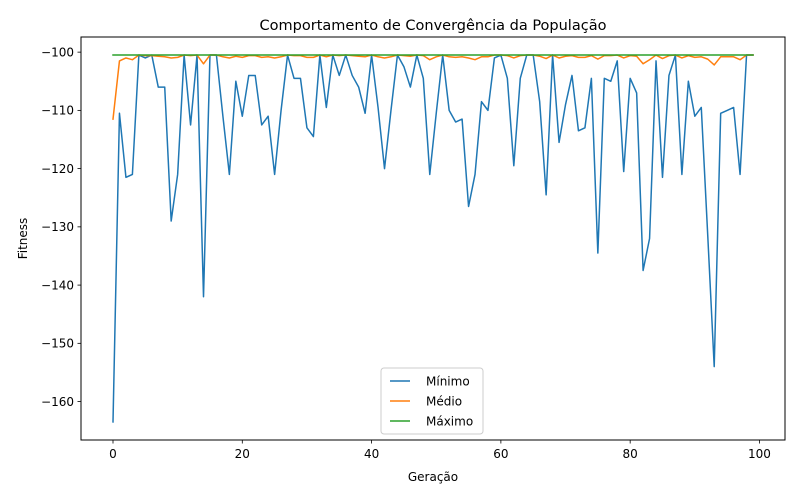 This screenshot has width=800, height=500. Describe the element at coordinates (440, 450) in the screenshot. I see `x-axis-ticks: 0 20 40 60 80 100` at that location.